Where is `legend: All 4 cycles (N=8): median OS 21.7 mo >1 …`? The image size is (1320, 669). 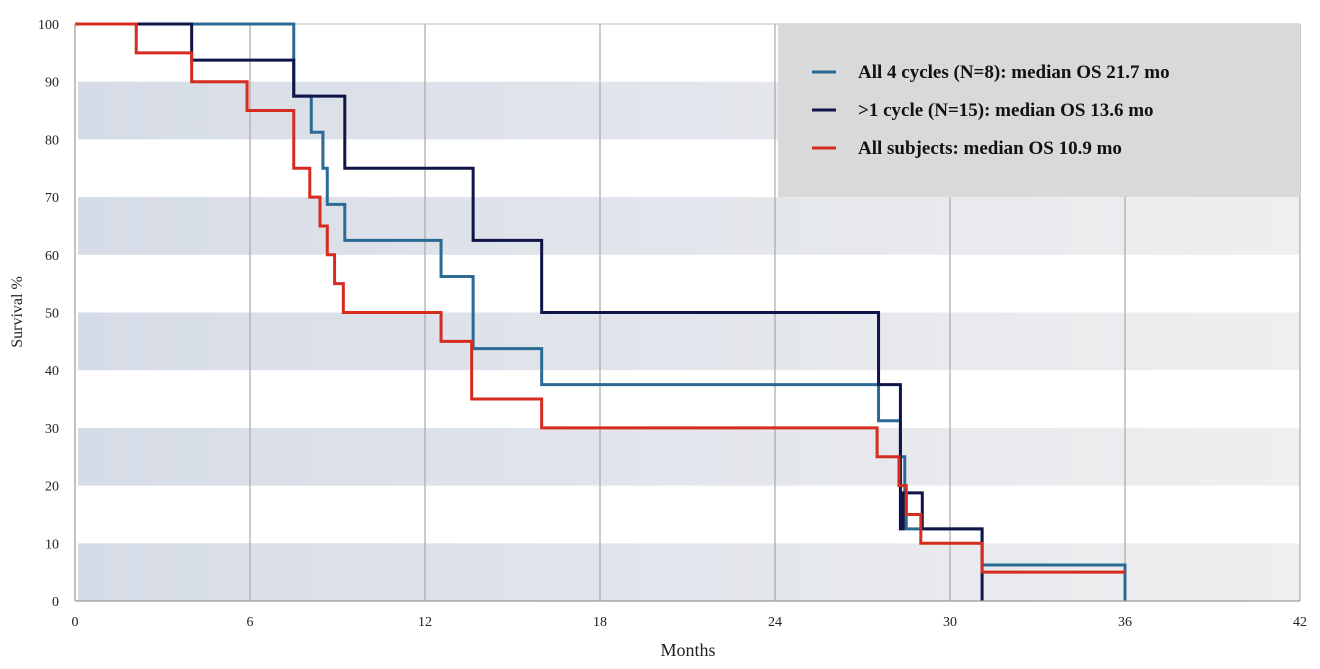
legend: All 4 cycles (N=8): median OS 21.7 mo >1 … is located at coordinates (991, 110).